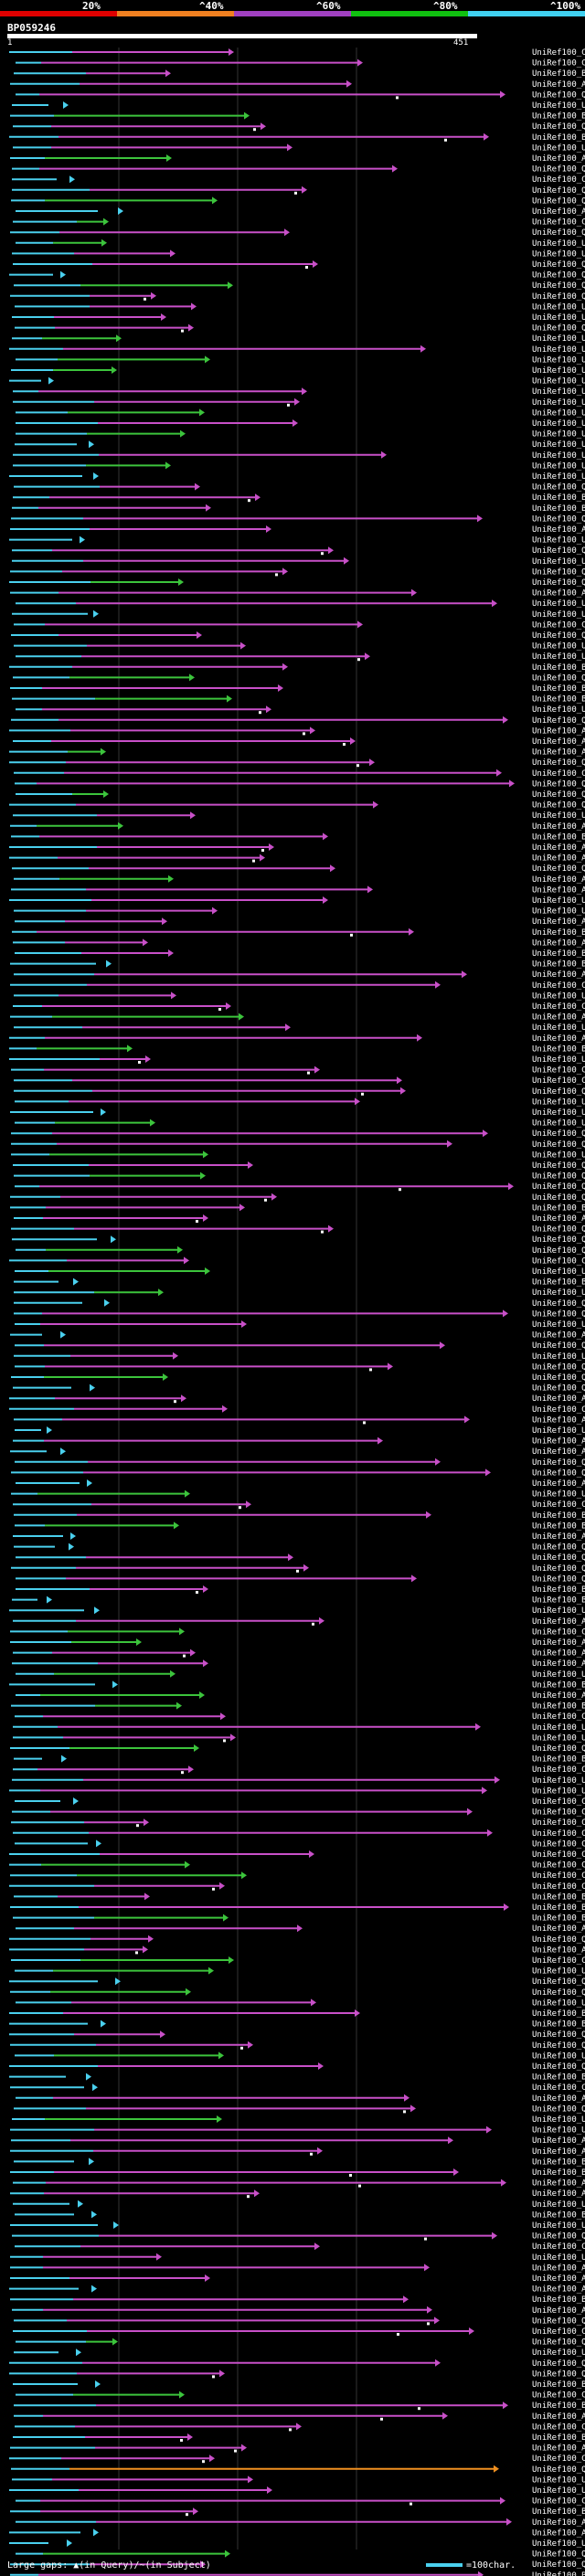 Image resolution: width=585 pixels, height=2576 pixels. I want to click on hit-row: UniRef100_C5CYS6, so click(298, 986).